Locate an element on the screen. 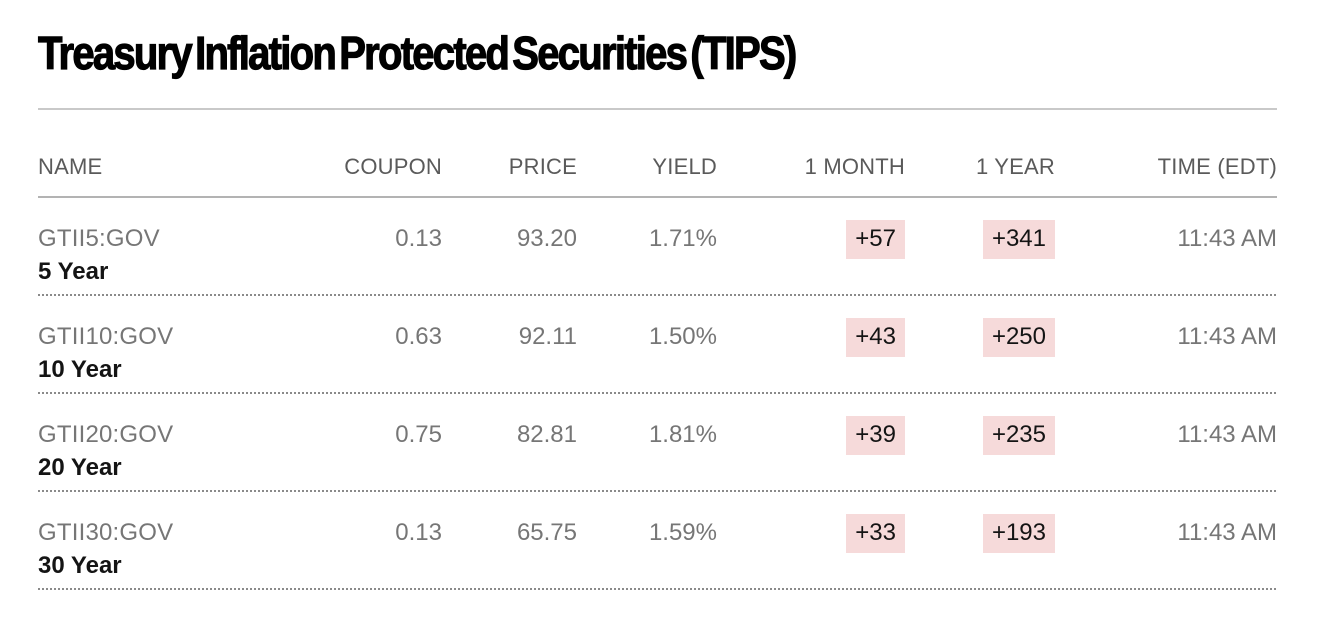  one-year-cell: +250 is located at coordinates (980, 337).